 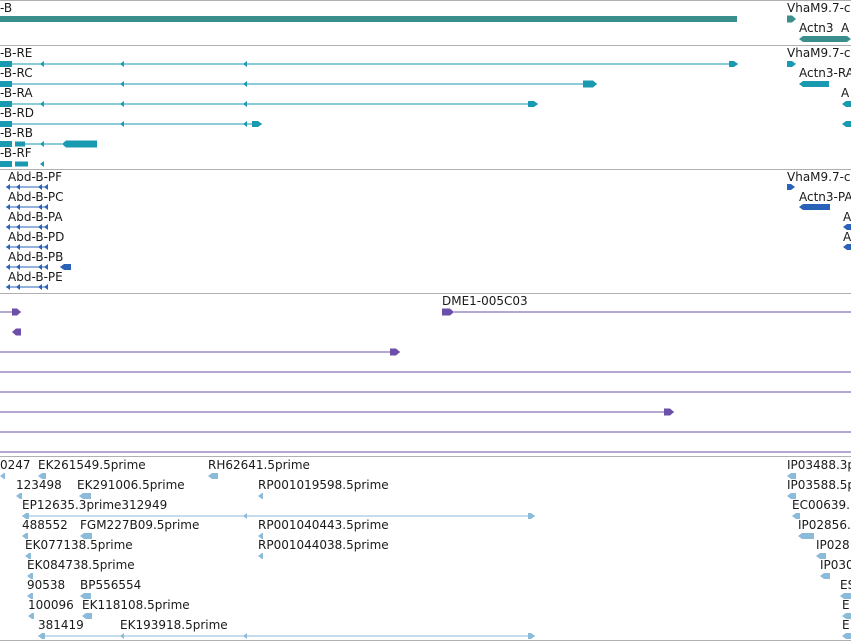 I want to click on feature-label-b: -B, so click(x=6, y=8).